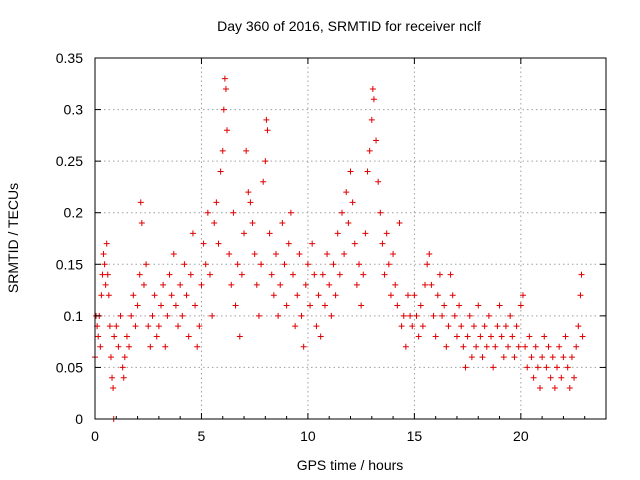 Image resolution: width=640 pixels, height=480 pixels. What do you see at coordinates (69, 238) in the screenshot?
I see `y-tick-labels: 0 0.05 0.1 0.15 0.2 0.25 0.3 0.35` at bounding box center [69, 238].